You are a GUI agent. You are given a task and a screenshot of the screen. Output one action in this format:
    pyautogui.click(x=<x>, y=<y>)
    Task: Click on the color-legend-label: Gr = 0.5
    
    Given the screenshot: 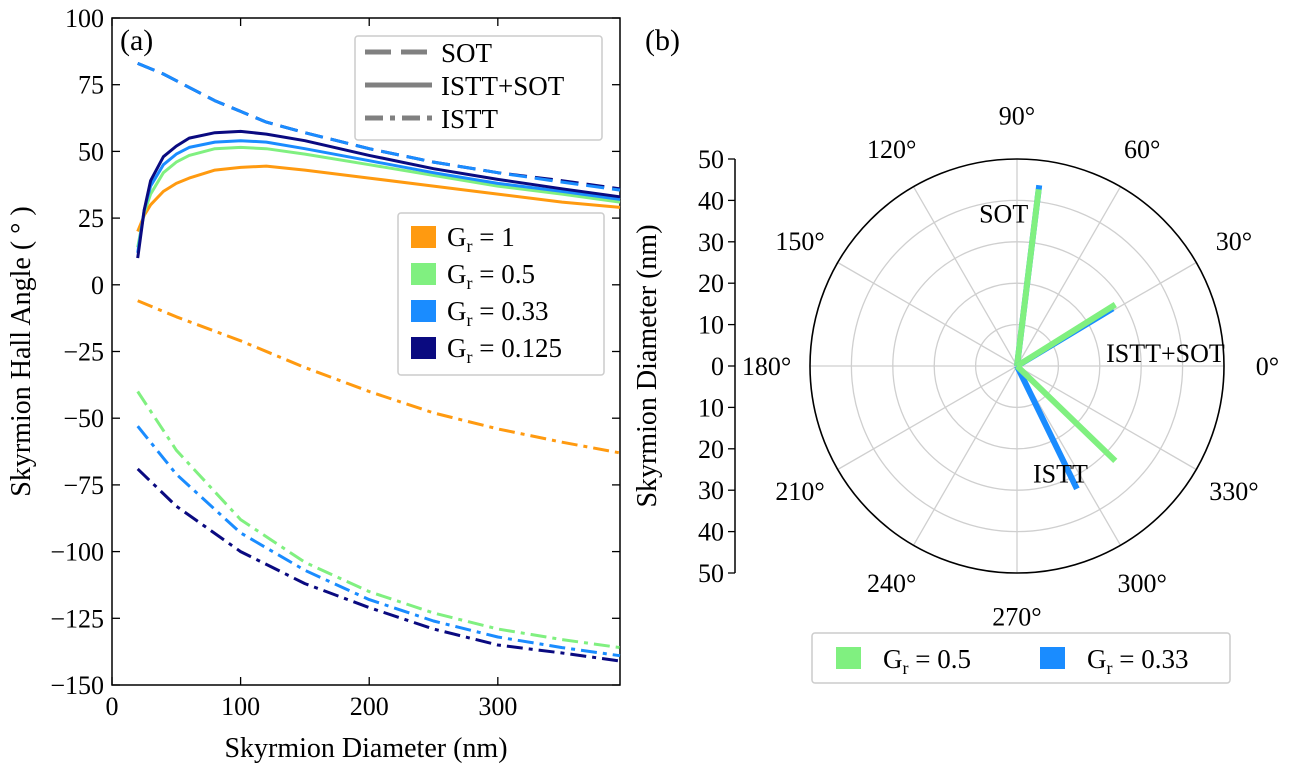 What is the action you would take?
    pyautogui.click(x=491, y=276)
    